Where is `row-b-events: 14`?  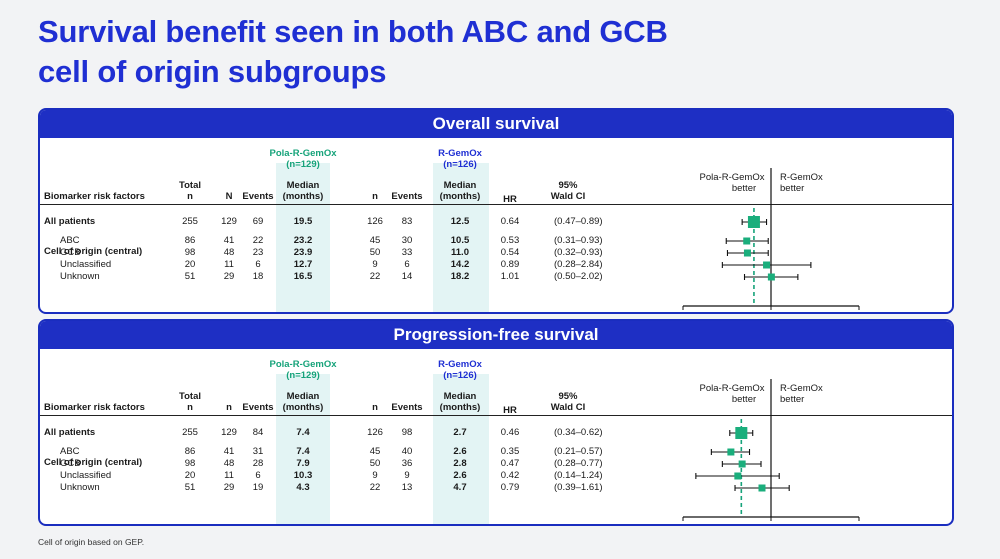
row-b-events: 14 is located at coordinates (407, 276).